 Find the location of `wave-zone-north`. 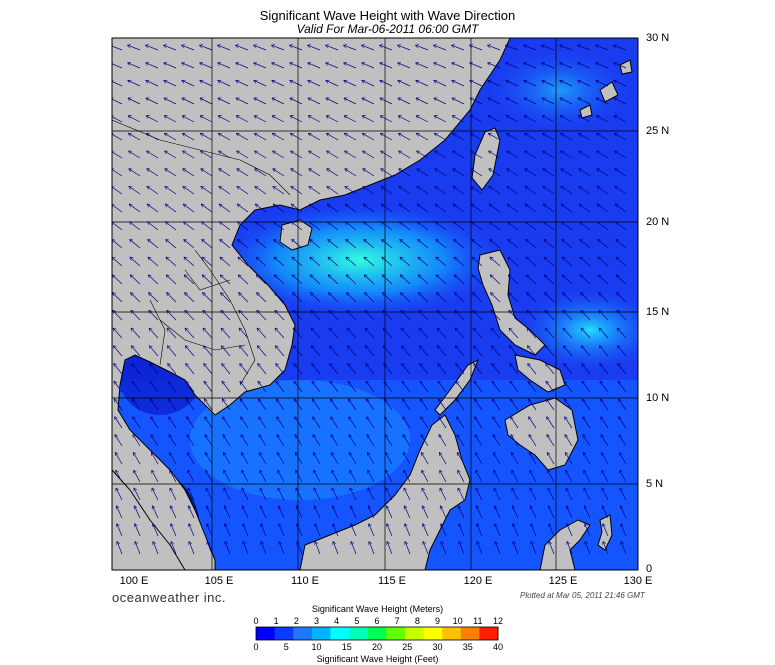

wave-zone-north is located at coordinates (560, 90).